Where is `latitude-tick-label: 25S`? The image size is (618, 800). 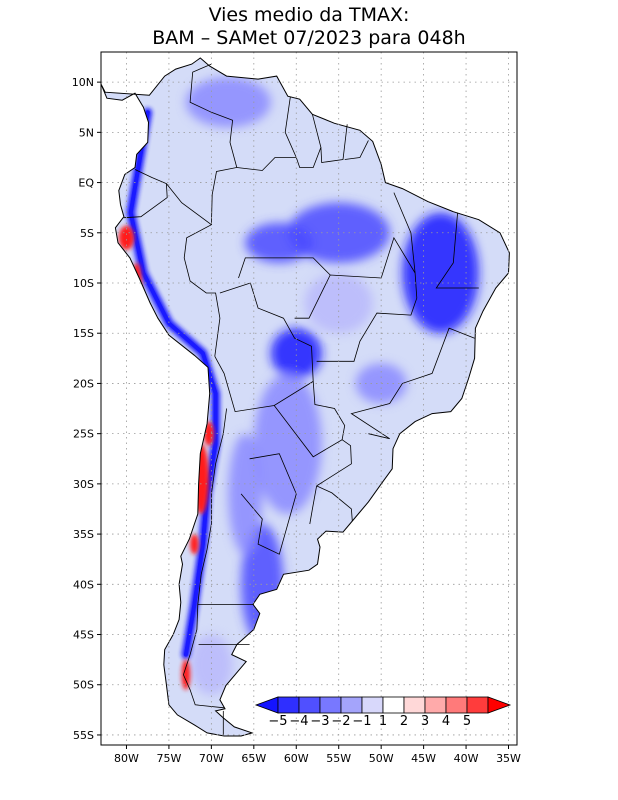
latitude-tick-label: 25S is located at coordinates (83, 434).